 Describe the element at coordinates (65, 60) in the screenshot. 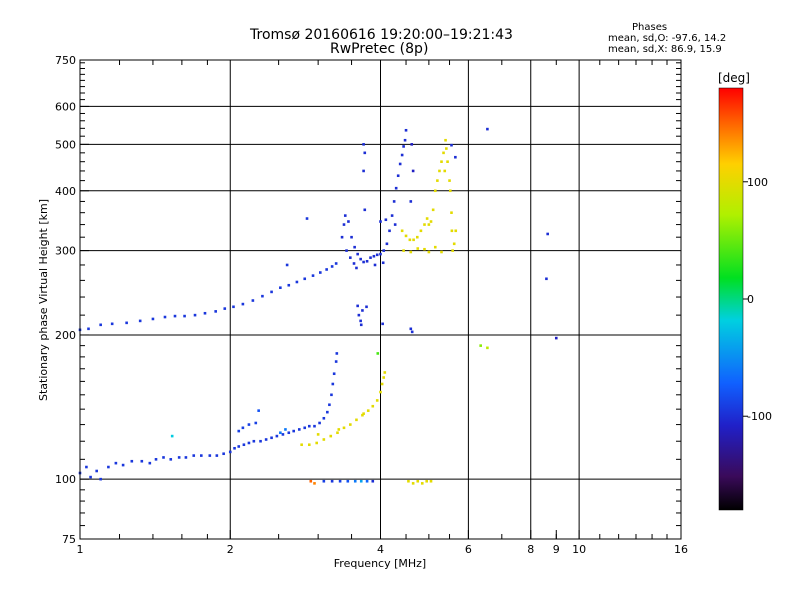

I see `y-tick-label: 750` at that location.